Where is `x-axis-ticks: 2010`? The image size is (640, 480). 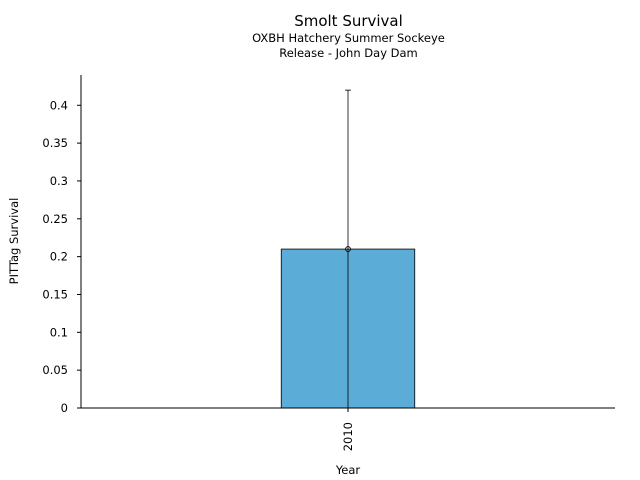 x-axis-ticks: 2010 is located at coordinates (348, 429).